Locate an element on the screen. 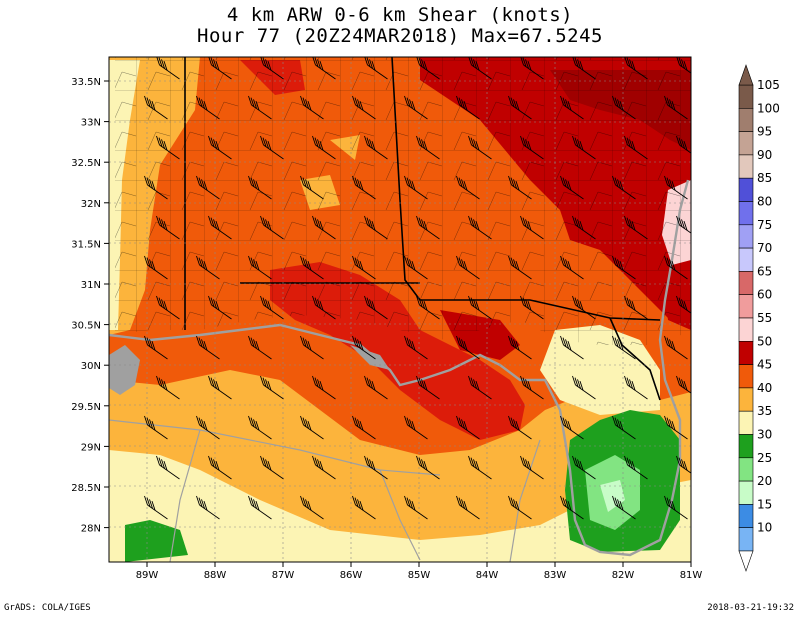  colorbar-label: 90 is located at coordinates (764, 155).